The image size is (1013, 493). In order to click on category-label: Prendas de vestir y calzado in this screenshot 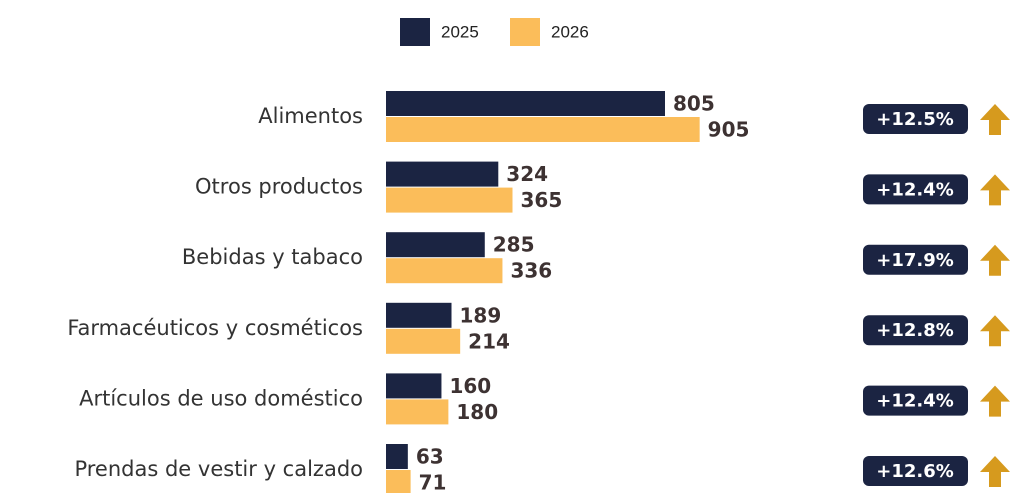, I will do `click(218, 469)`.